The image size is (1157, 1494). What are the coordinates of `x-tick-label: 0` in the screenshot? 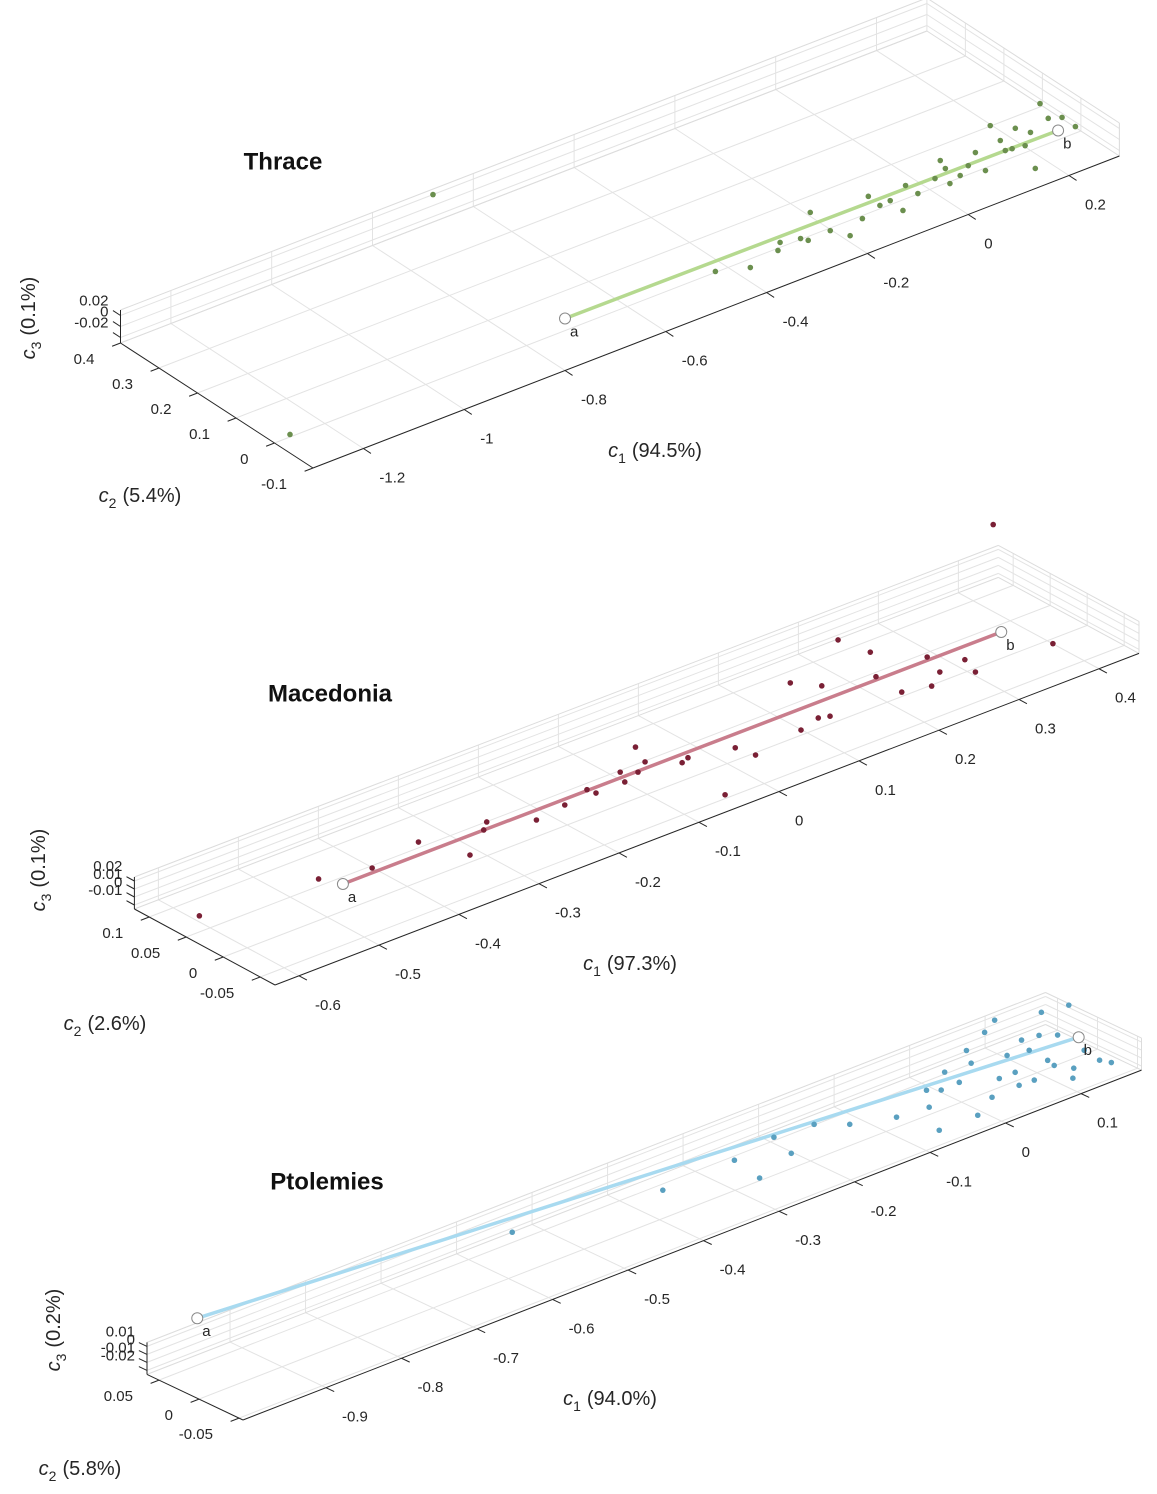 It's located at (1026, 1152).